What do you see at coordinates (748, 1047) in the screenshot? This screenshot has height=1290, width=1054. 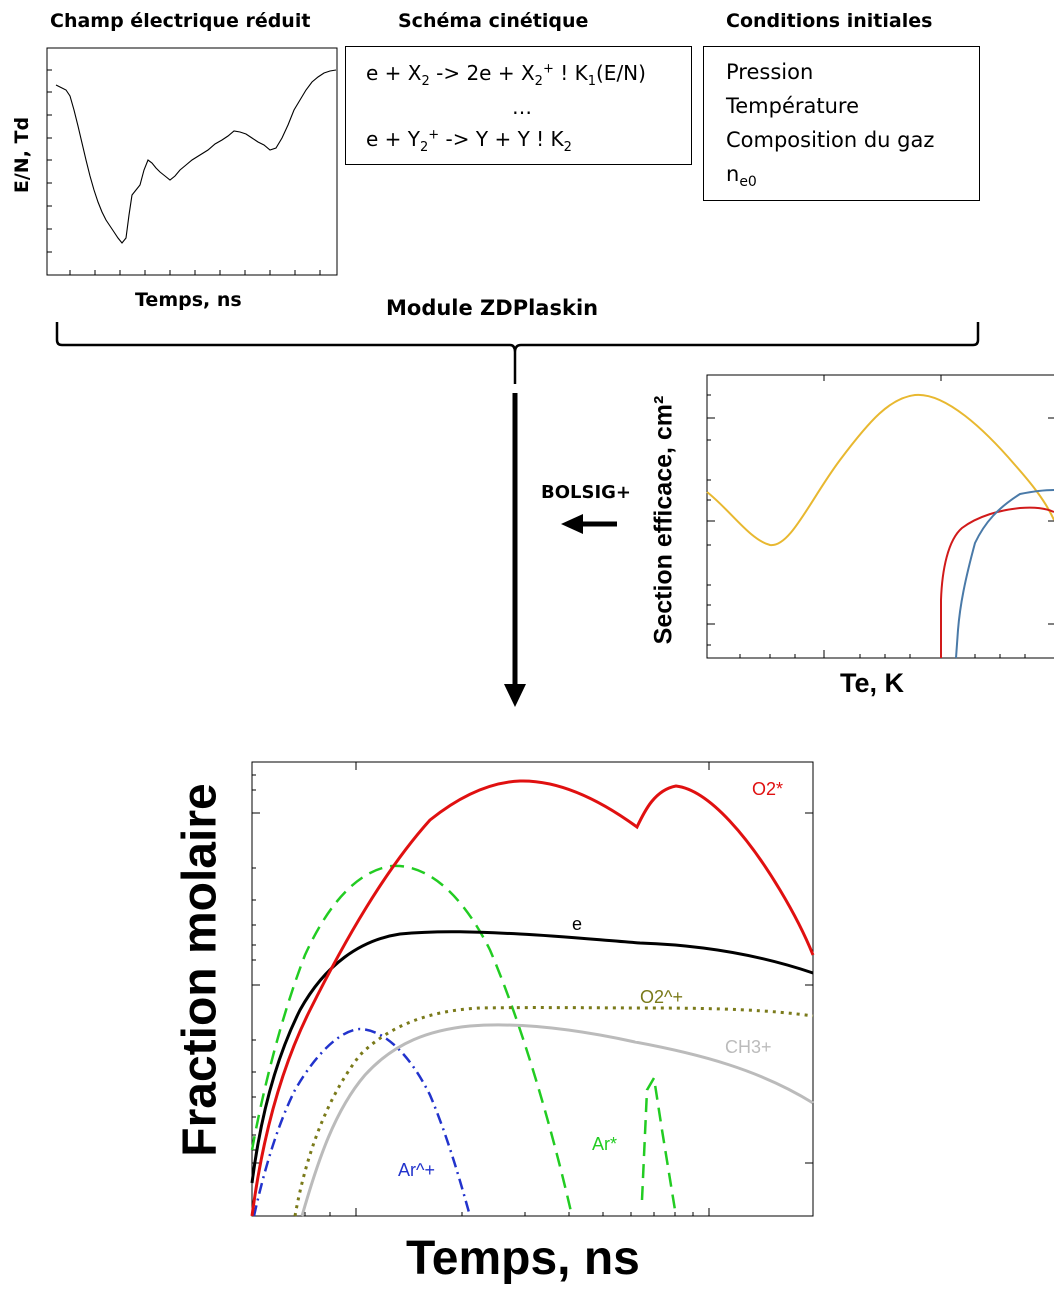 I see `series-label-ch3-plus: CH3+` at bounding box center [748, 1047].